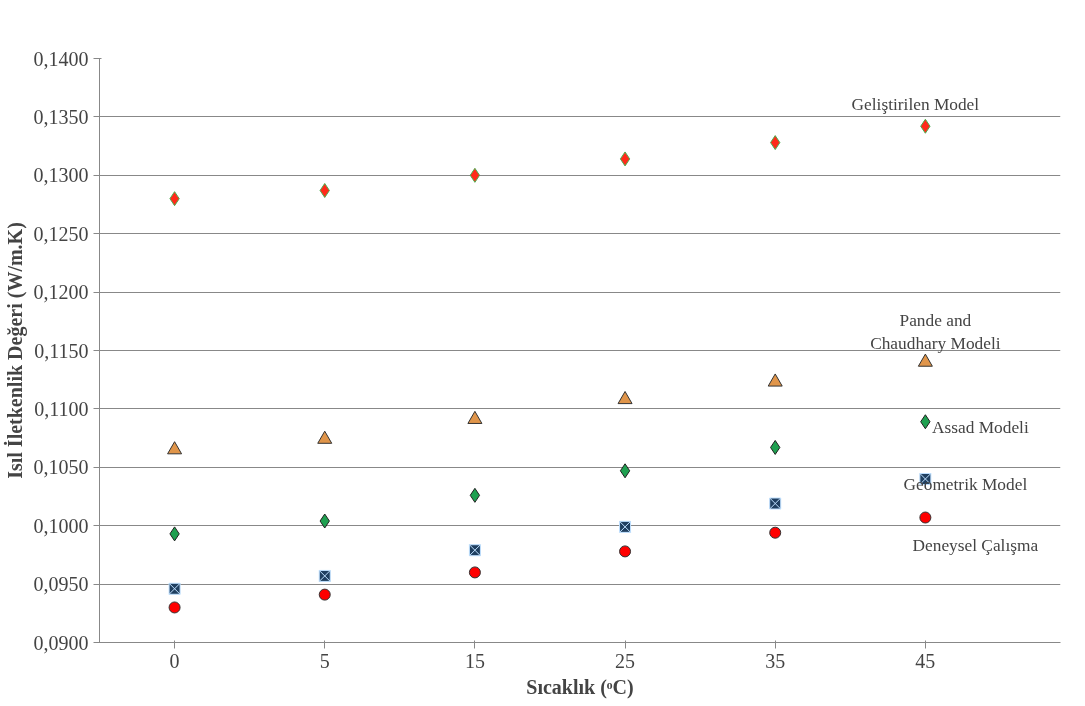 This screenshot has height=706, width=1085. Describe the element at coordinates (61, 408) in the screenshot. I see `y-tick-label: 0,1100` at that location.